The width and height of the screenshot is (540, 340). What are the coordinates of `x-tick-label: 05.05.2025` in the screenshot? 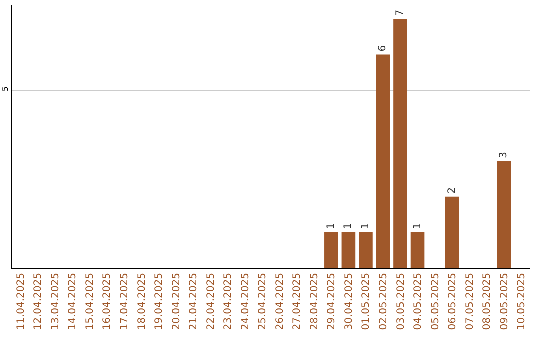 It's located at (436, 301).